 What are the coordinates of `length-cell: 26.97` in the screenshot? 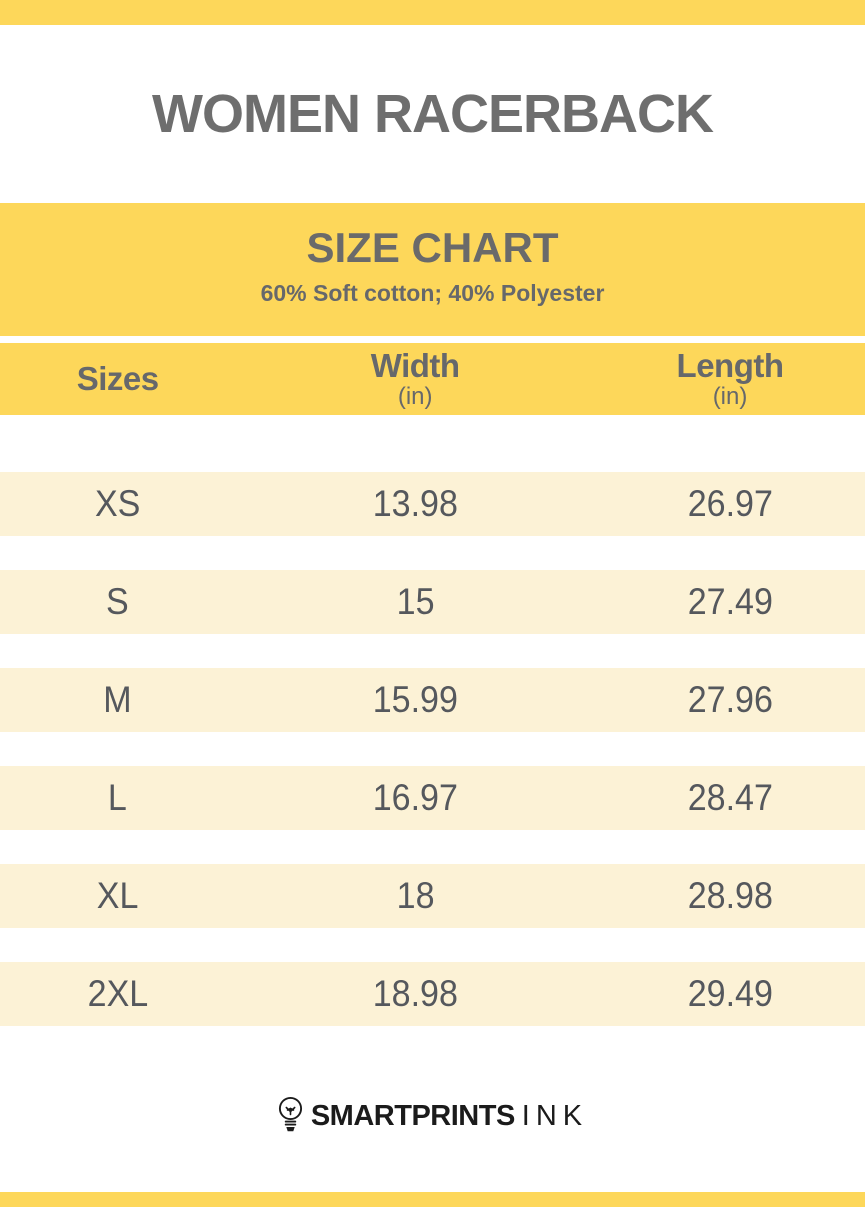 It's located at (730, 503).